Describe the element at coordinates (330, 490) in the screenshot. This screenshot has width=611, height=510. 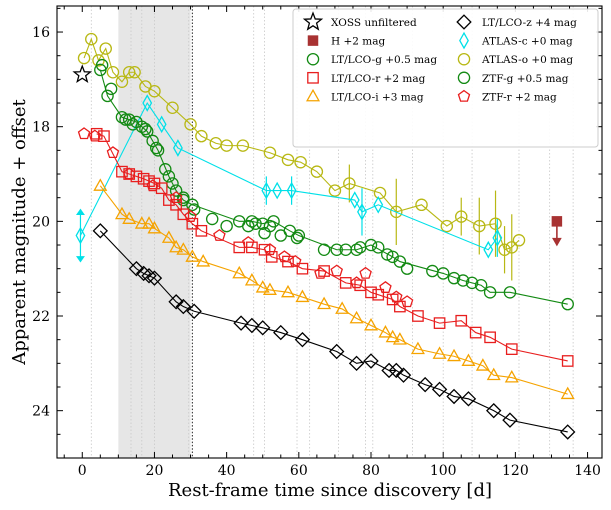
I see `x-axis-title: Rest-frame time since discovery [d]` at that location.